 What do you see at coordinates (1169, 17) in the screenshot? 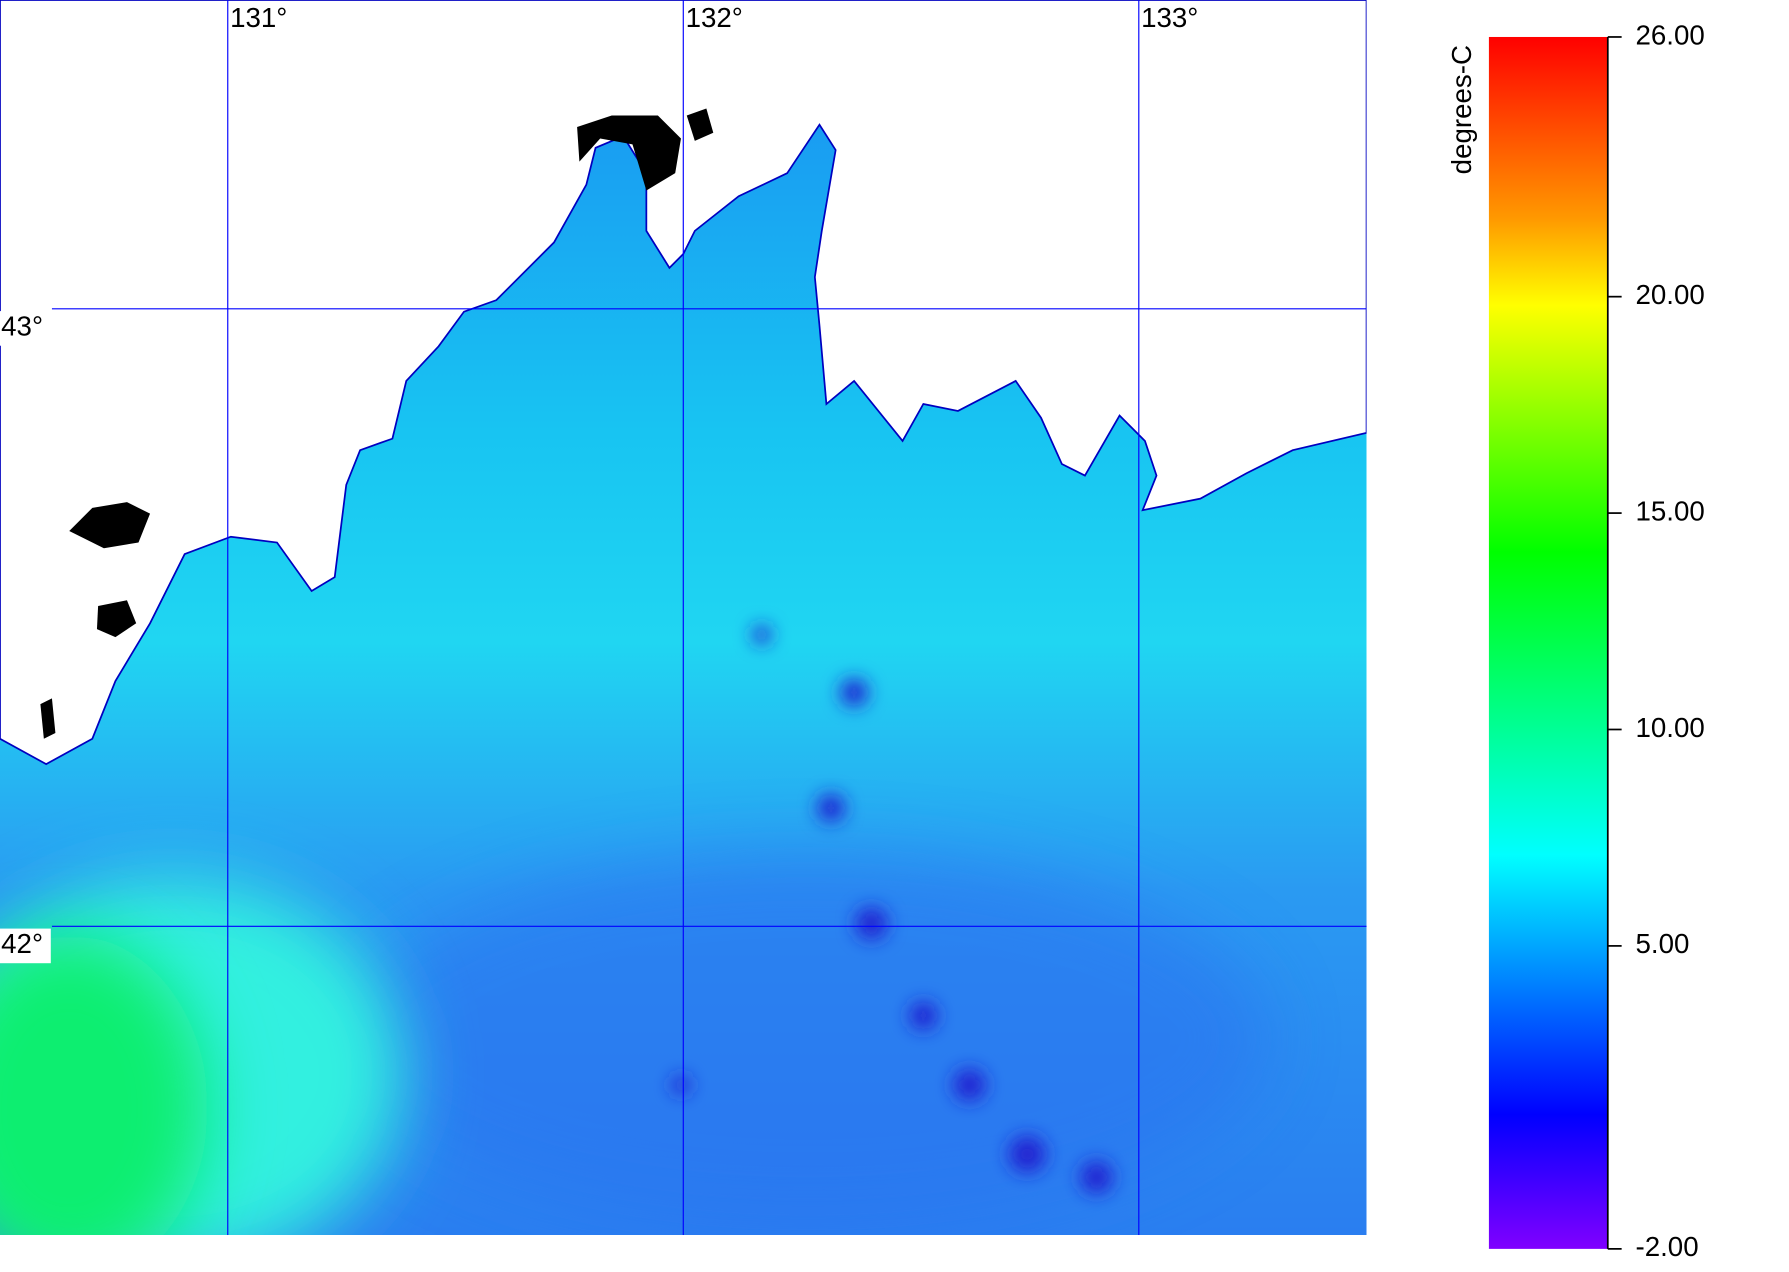
I see `lon-label: 133°` at bounding box center [1169, 17].